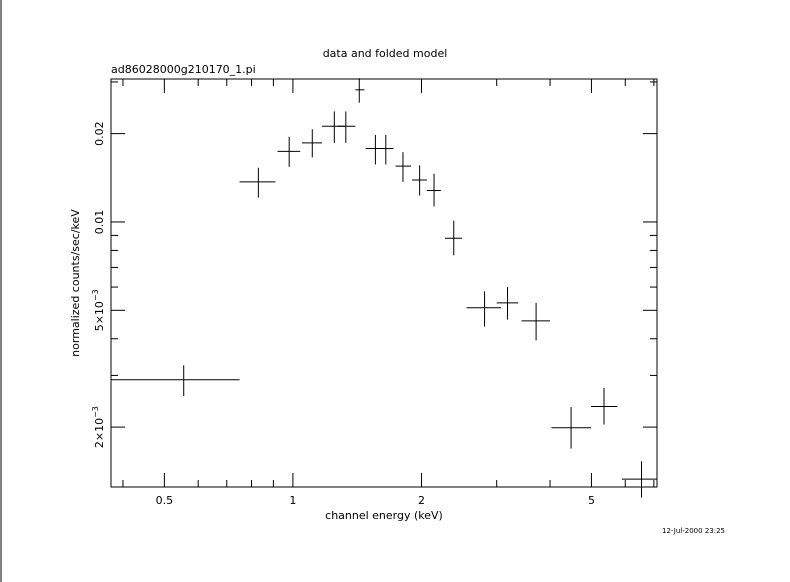 The image size is (790, 582). I want to click on chart-title: data and folded model, so click(385, 53).